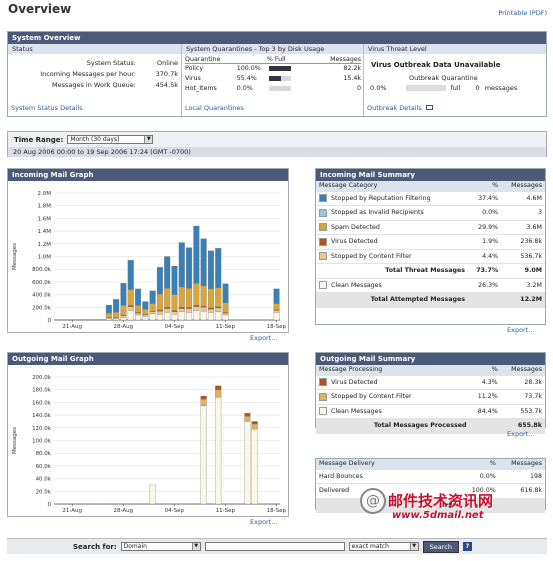  What do you see at coordinates (425, 270) in the screenshot?
I see `summary-label: Total Threat Messages` at bounding box center [425, 270].